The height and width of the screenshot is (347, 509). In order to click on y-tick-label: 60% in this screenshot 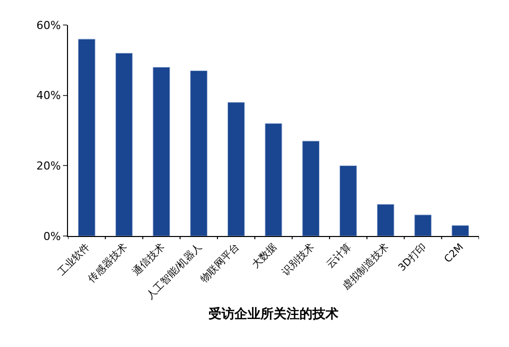, I will do `click(48, 25)`.